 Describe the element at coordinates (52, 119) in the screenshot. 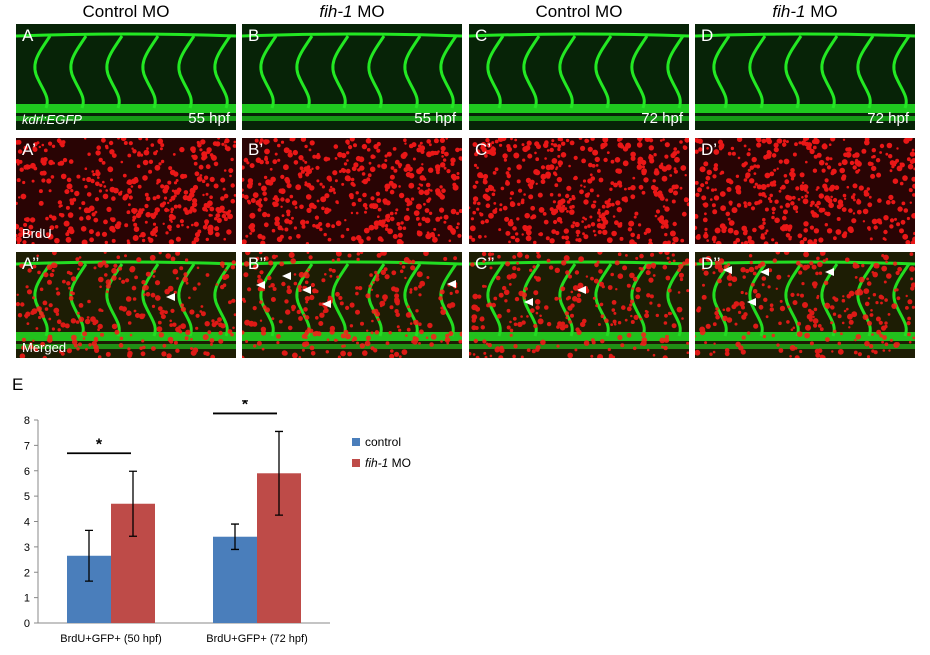

I see `panel-caption-kdrl-egfp: kdrl:EGFP` at that location.